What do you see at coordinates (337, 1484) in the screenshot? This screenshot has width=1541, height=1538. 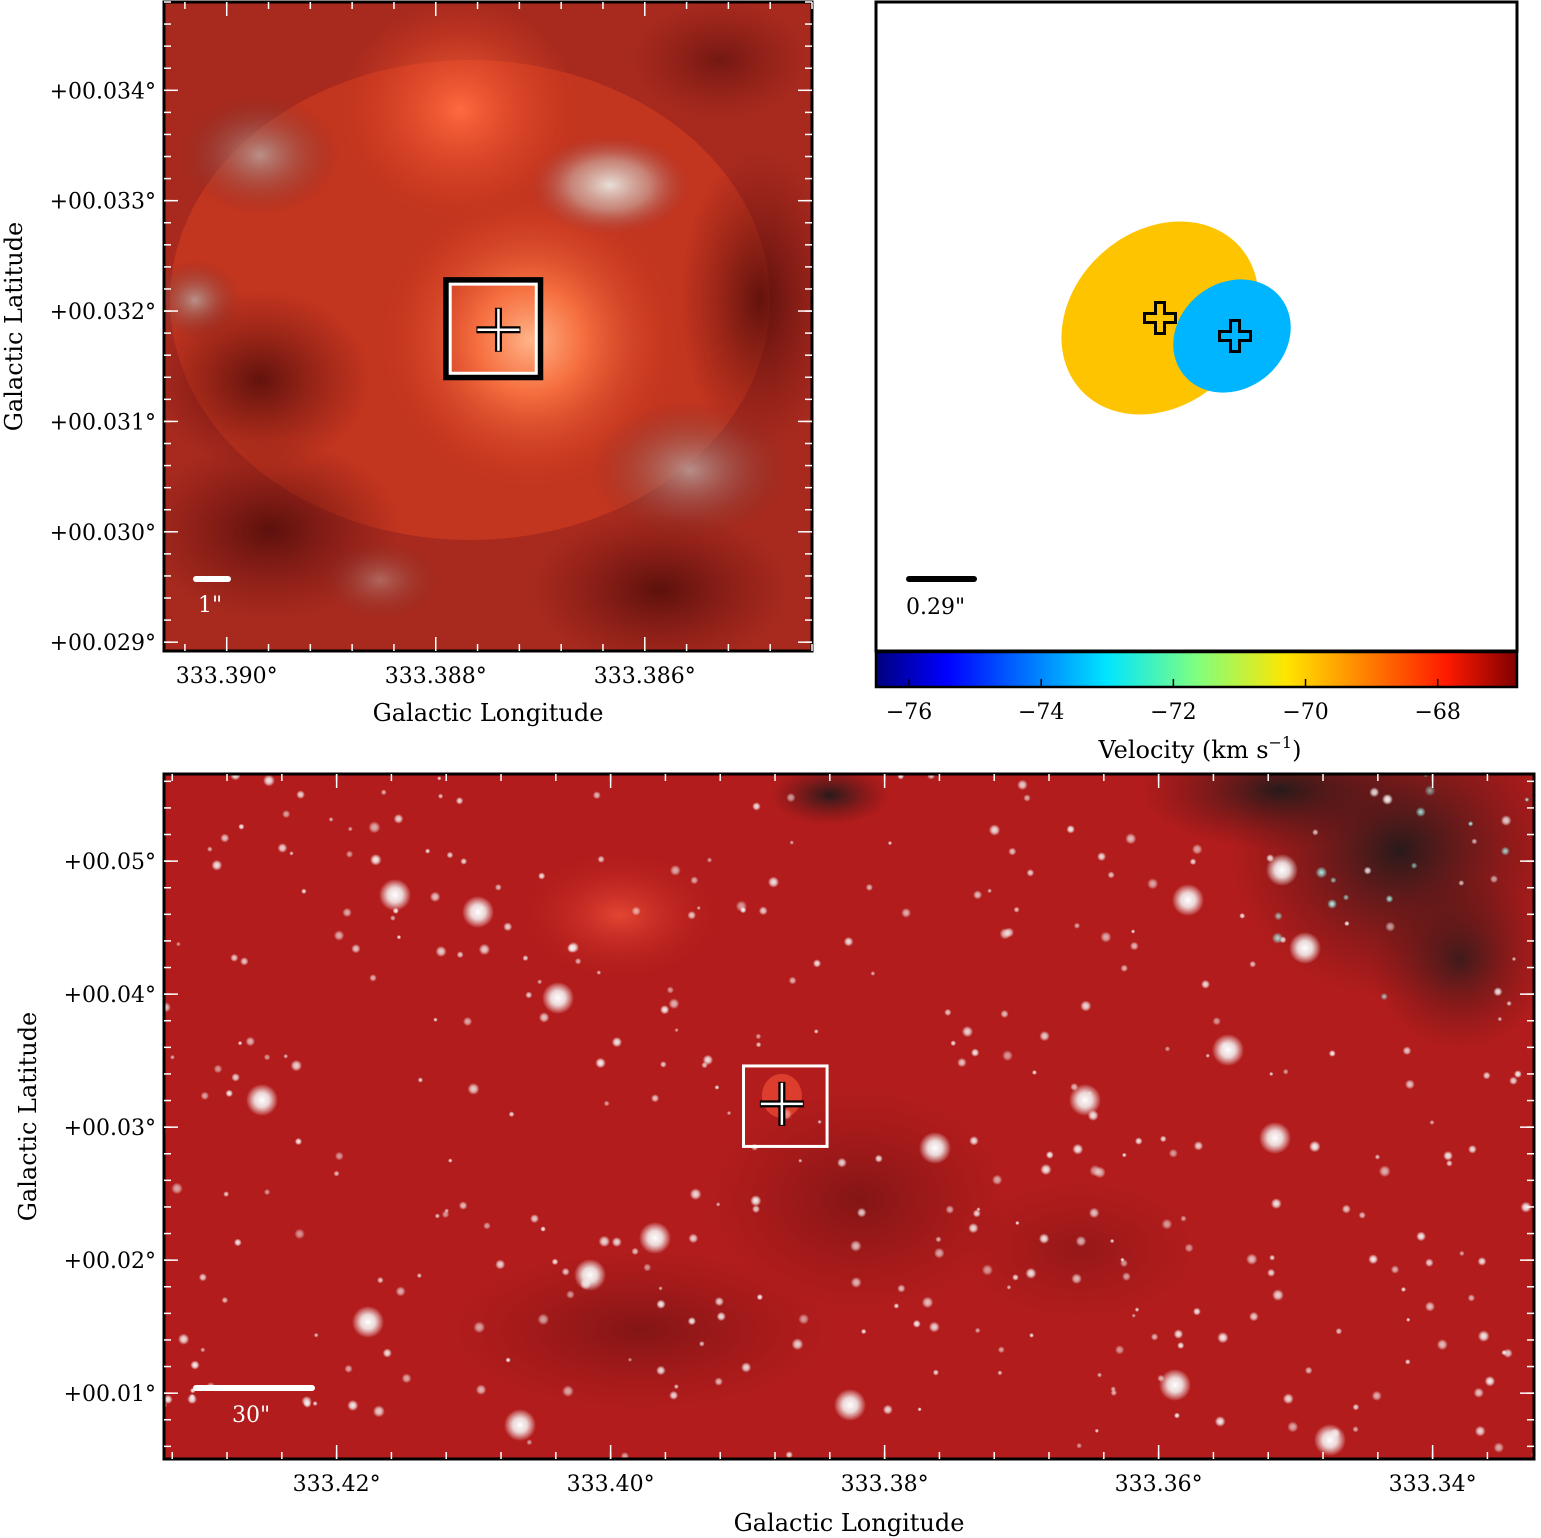 I see `b-x-tick-label: 333.42°` at bounding box center [337, 1484].